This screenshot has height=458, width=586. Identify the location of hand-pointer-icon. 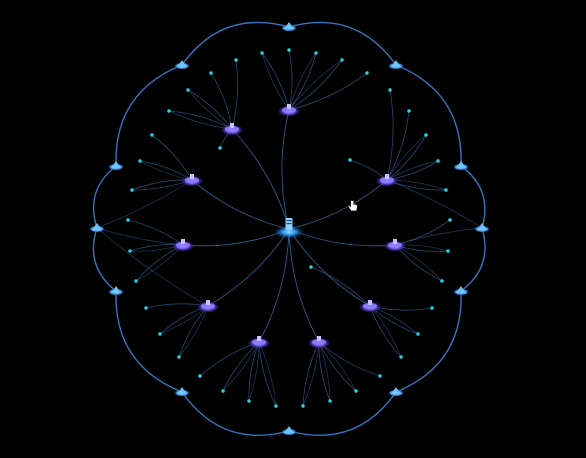
(352, 205).